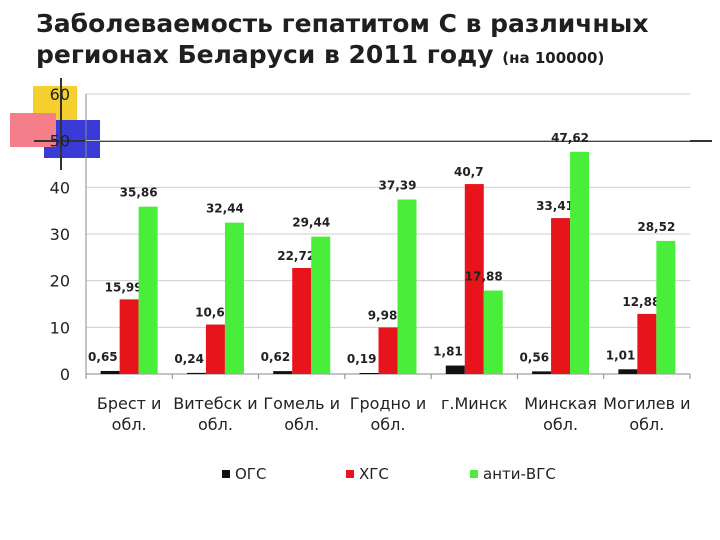 This screenshot has width=720, height=540. I want to click on data-label: 35,86, so click(139, 193).